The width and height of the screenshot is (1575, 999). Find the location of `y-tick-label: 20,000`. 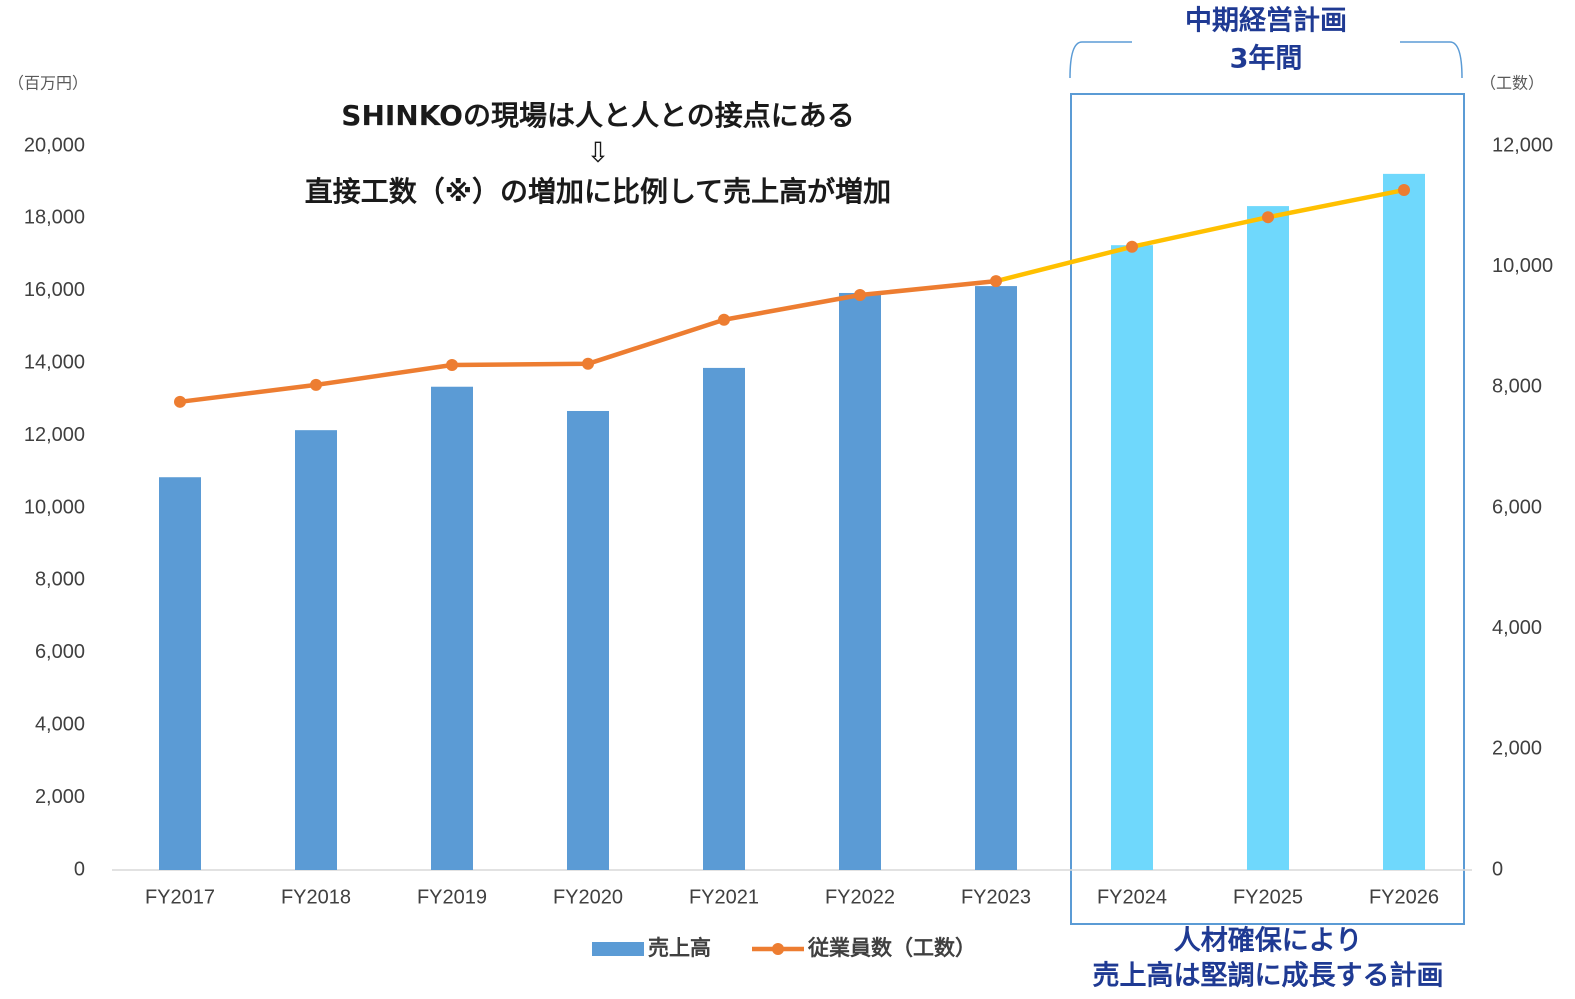

y-tick-label: 20,000 is located at coordinates (54, 145).